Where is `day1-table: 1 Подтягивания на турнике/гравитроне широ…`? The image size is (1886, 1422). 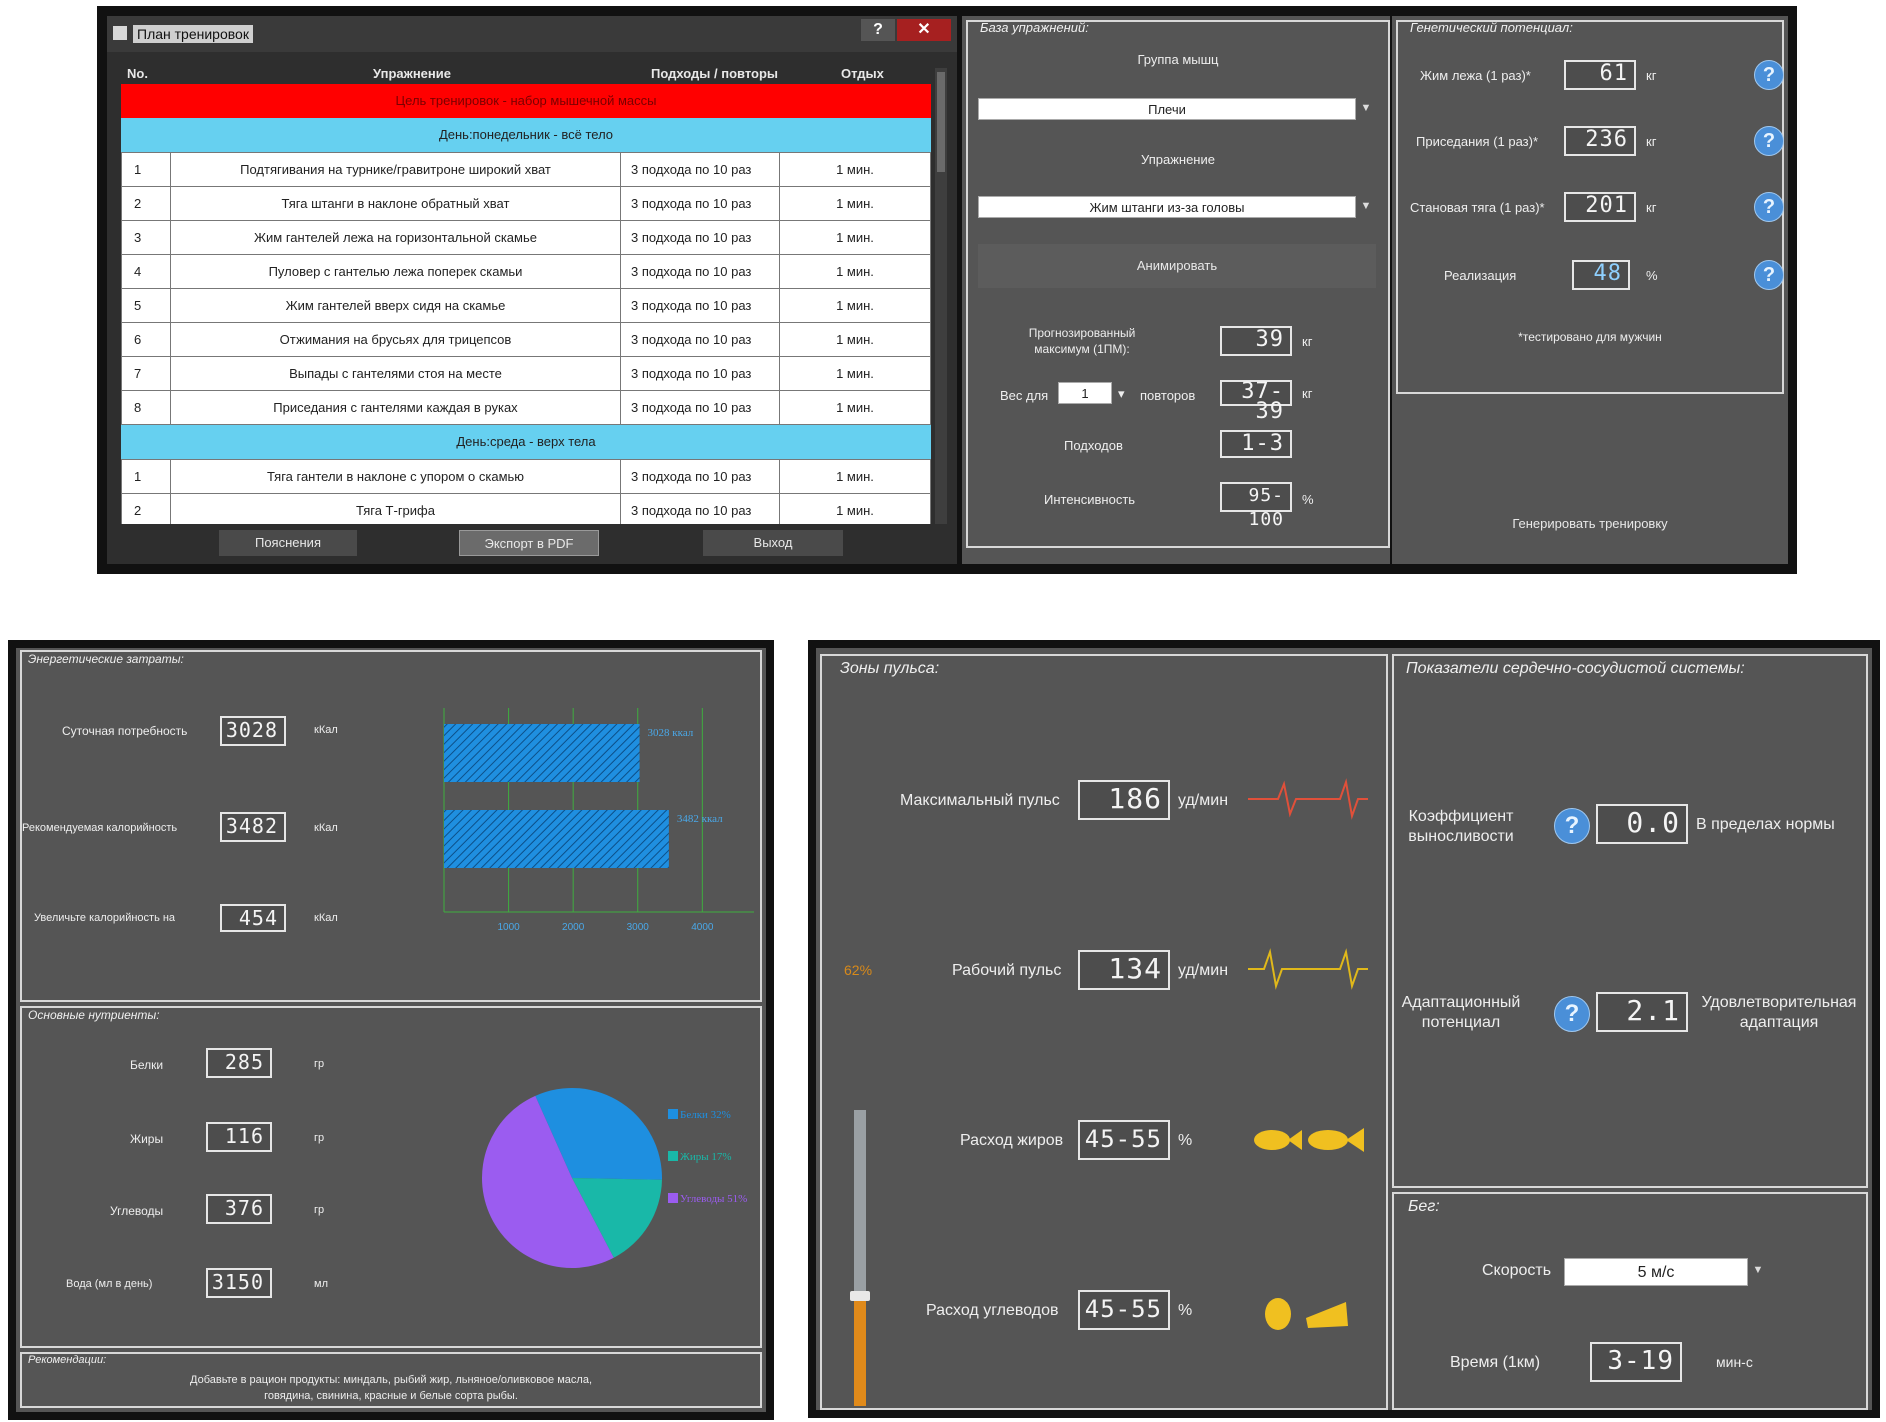 day1-table: 1 Подтягивания на турнике/гравитроне широ… is located at coordinates (526, 288).